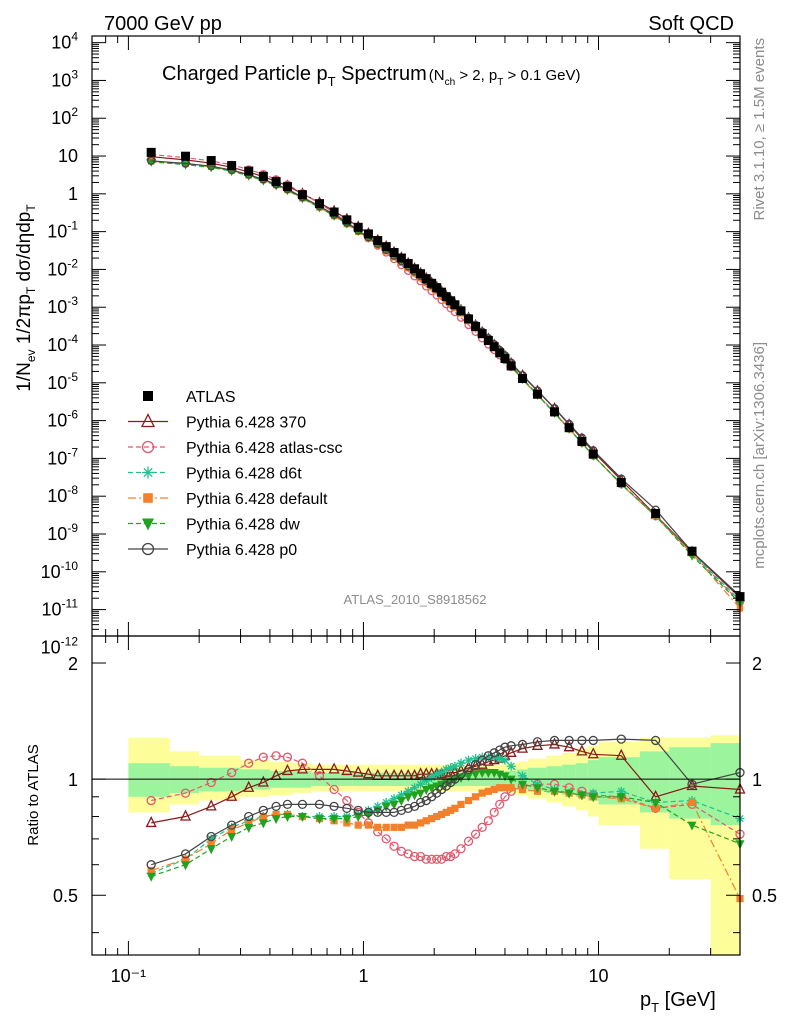 This screenshot has width=786, height=1024. What do you see at coordinates (149, 780) in the screenshot?
I see `ratio-band-inner` at bounding box center [149, 780].